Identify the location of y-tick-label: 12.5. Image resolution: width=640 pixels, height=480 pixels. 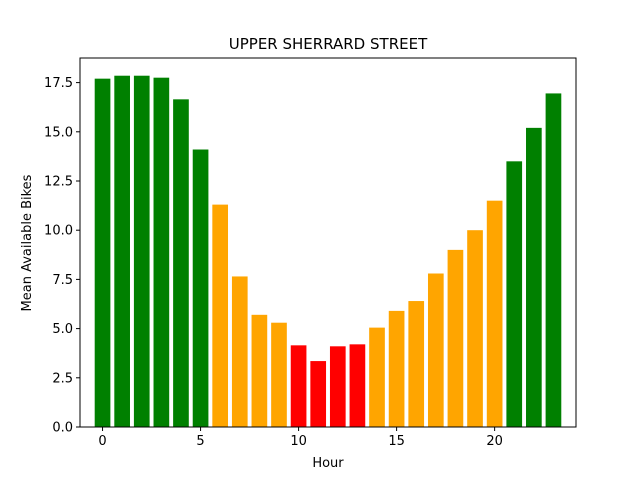
(58, 182).